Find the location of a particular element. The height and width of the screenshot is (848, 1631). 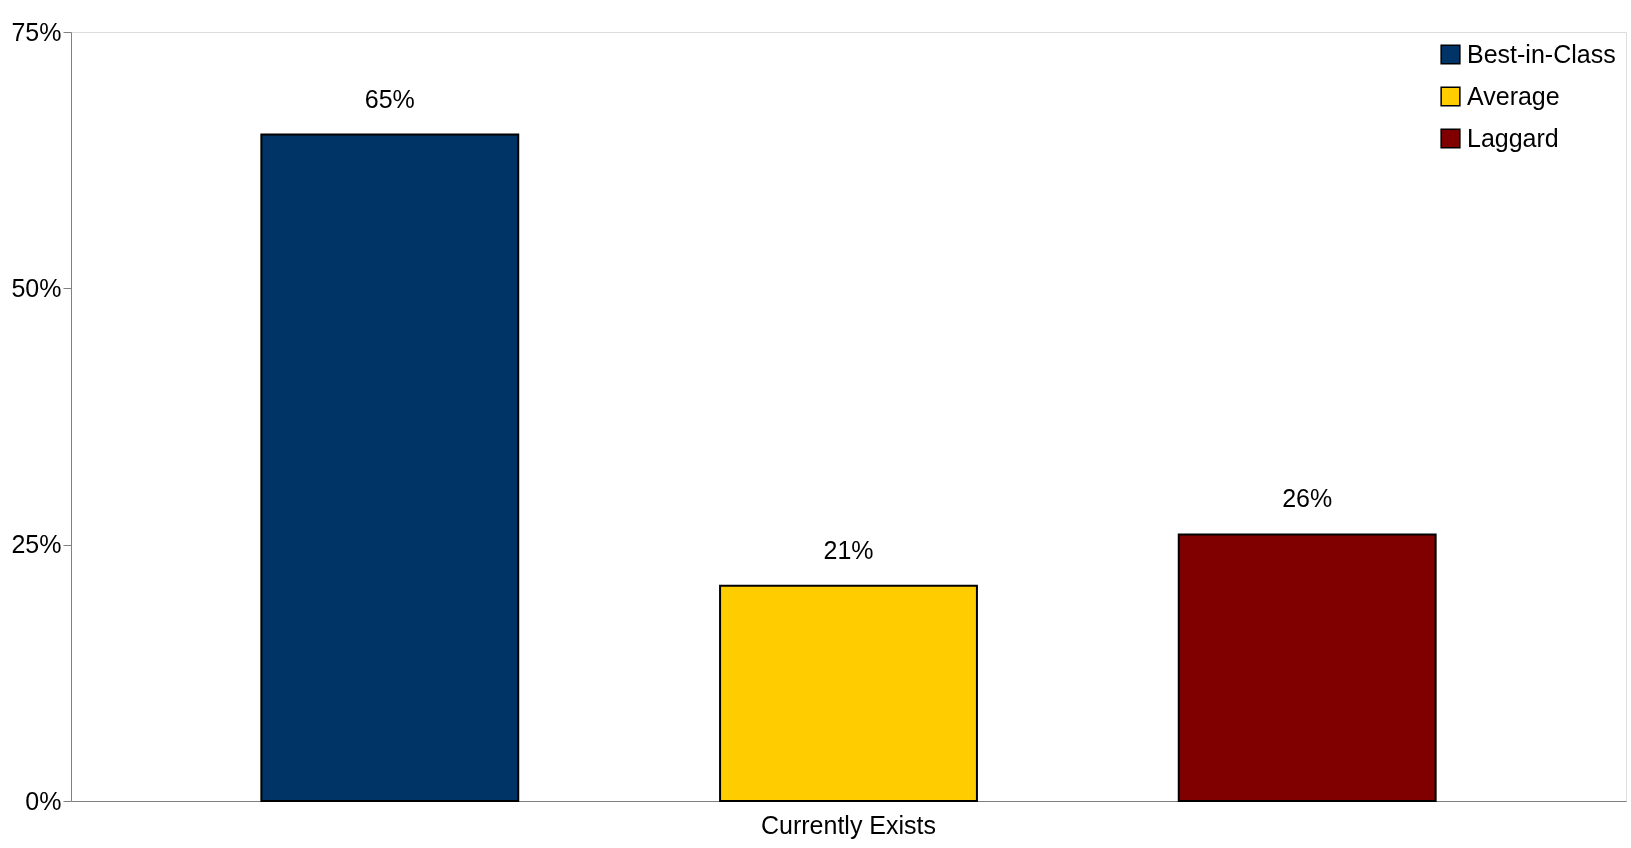

x-tick-label: Currently Exists is located at coordinates (848, 824).